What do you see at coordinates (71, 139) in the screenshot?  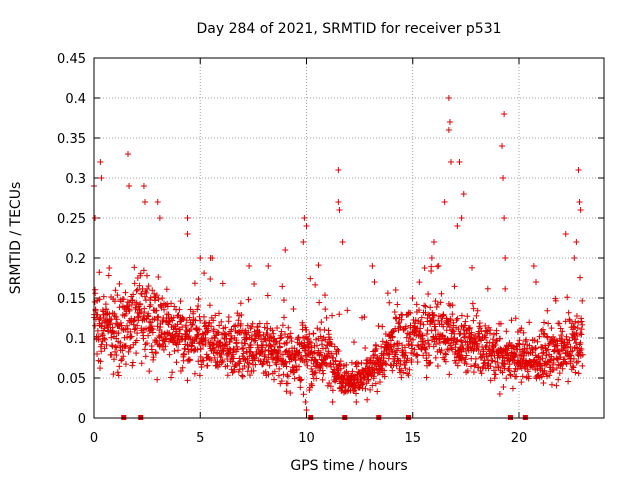 I see `y-tick-label: 0.35` at bounding box center [71, 139].